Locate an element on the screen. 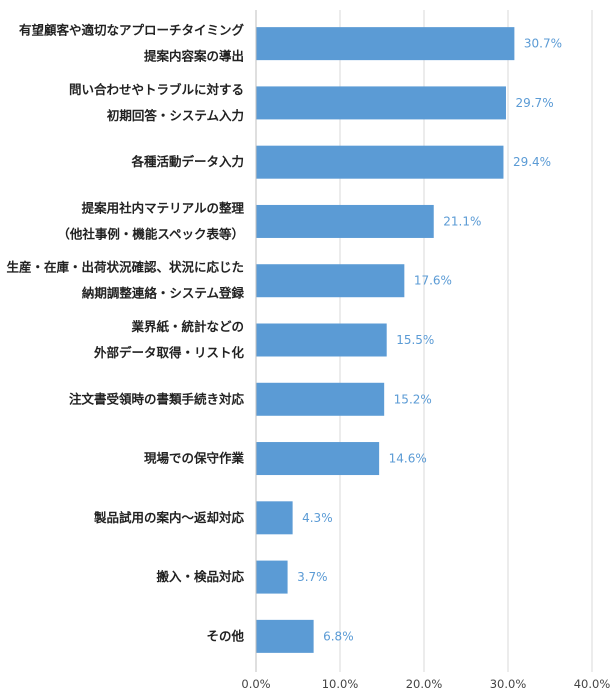  category-label: その他 is located at coordinates (225, 635).